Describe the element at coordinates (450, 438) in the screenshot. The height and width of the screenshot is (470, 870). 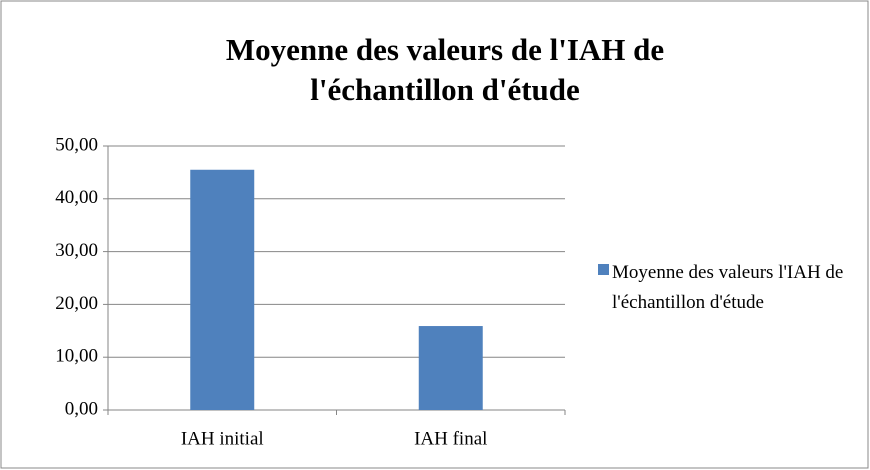
I see `x-tick-label: IAH final` at that location.